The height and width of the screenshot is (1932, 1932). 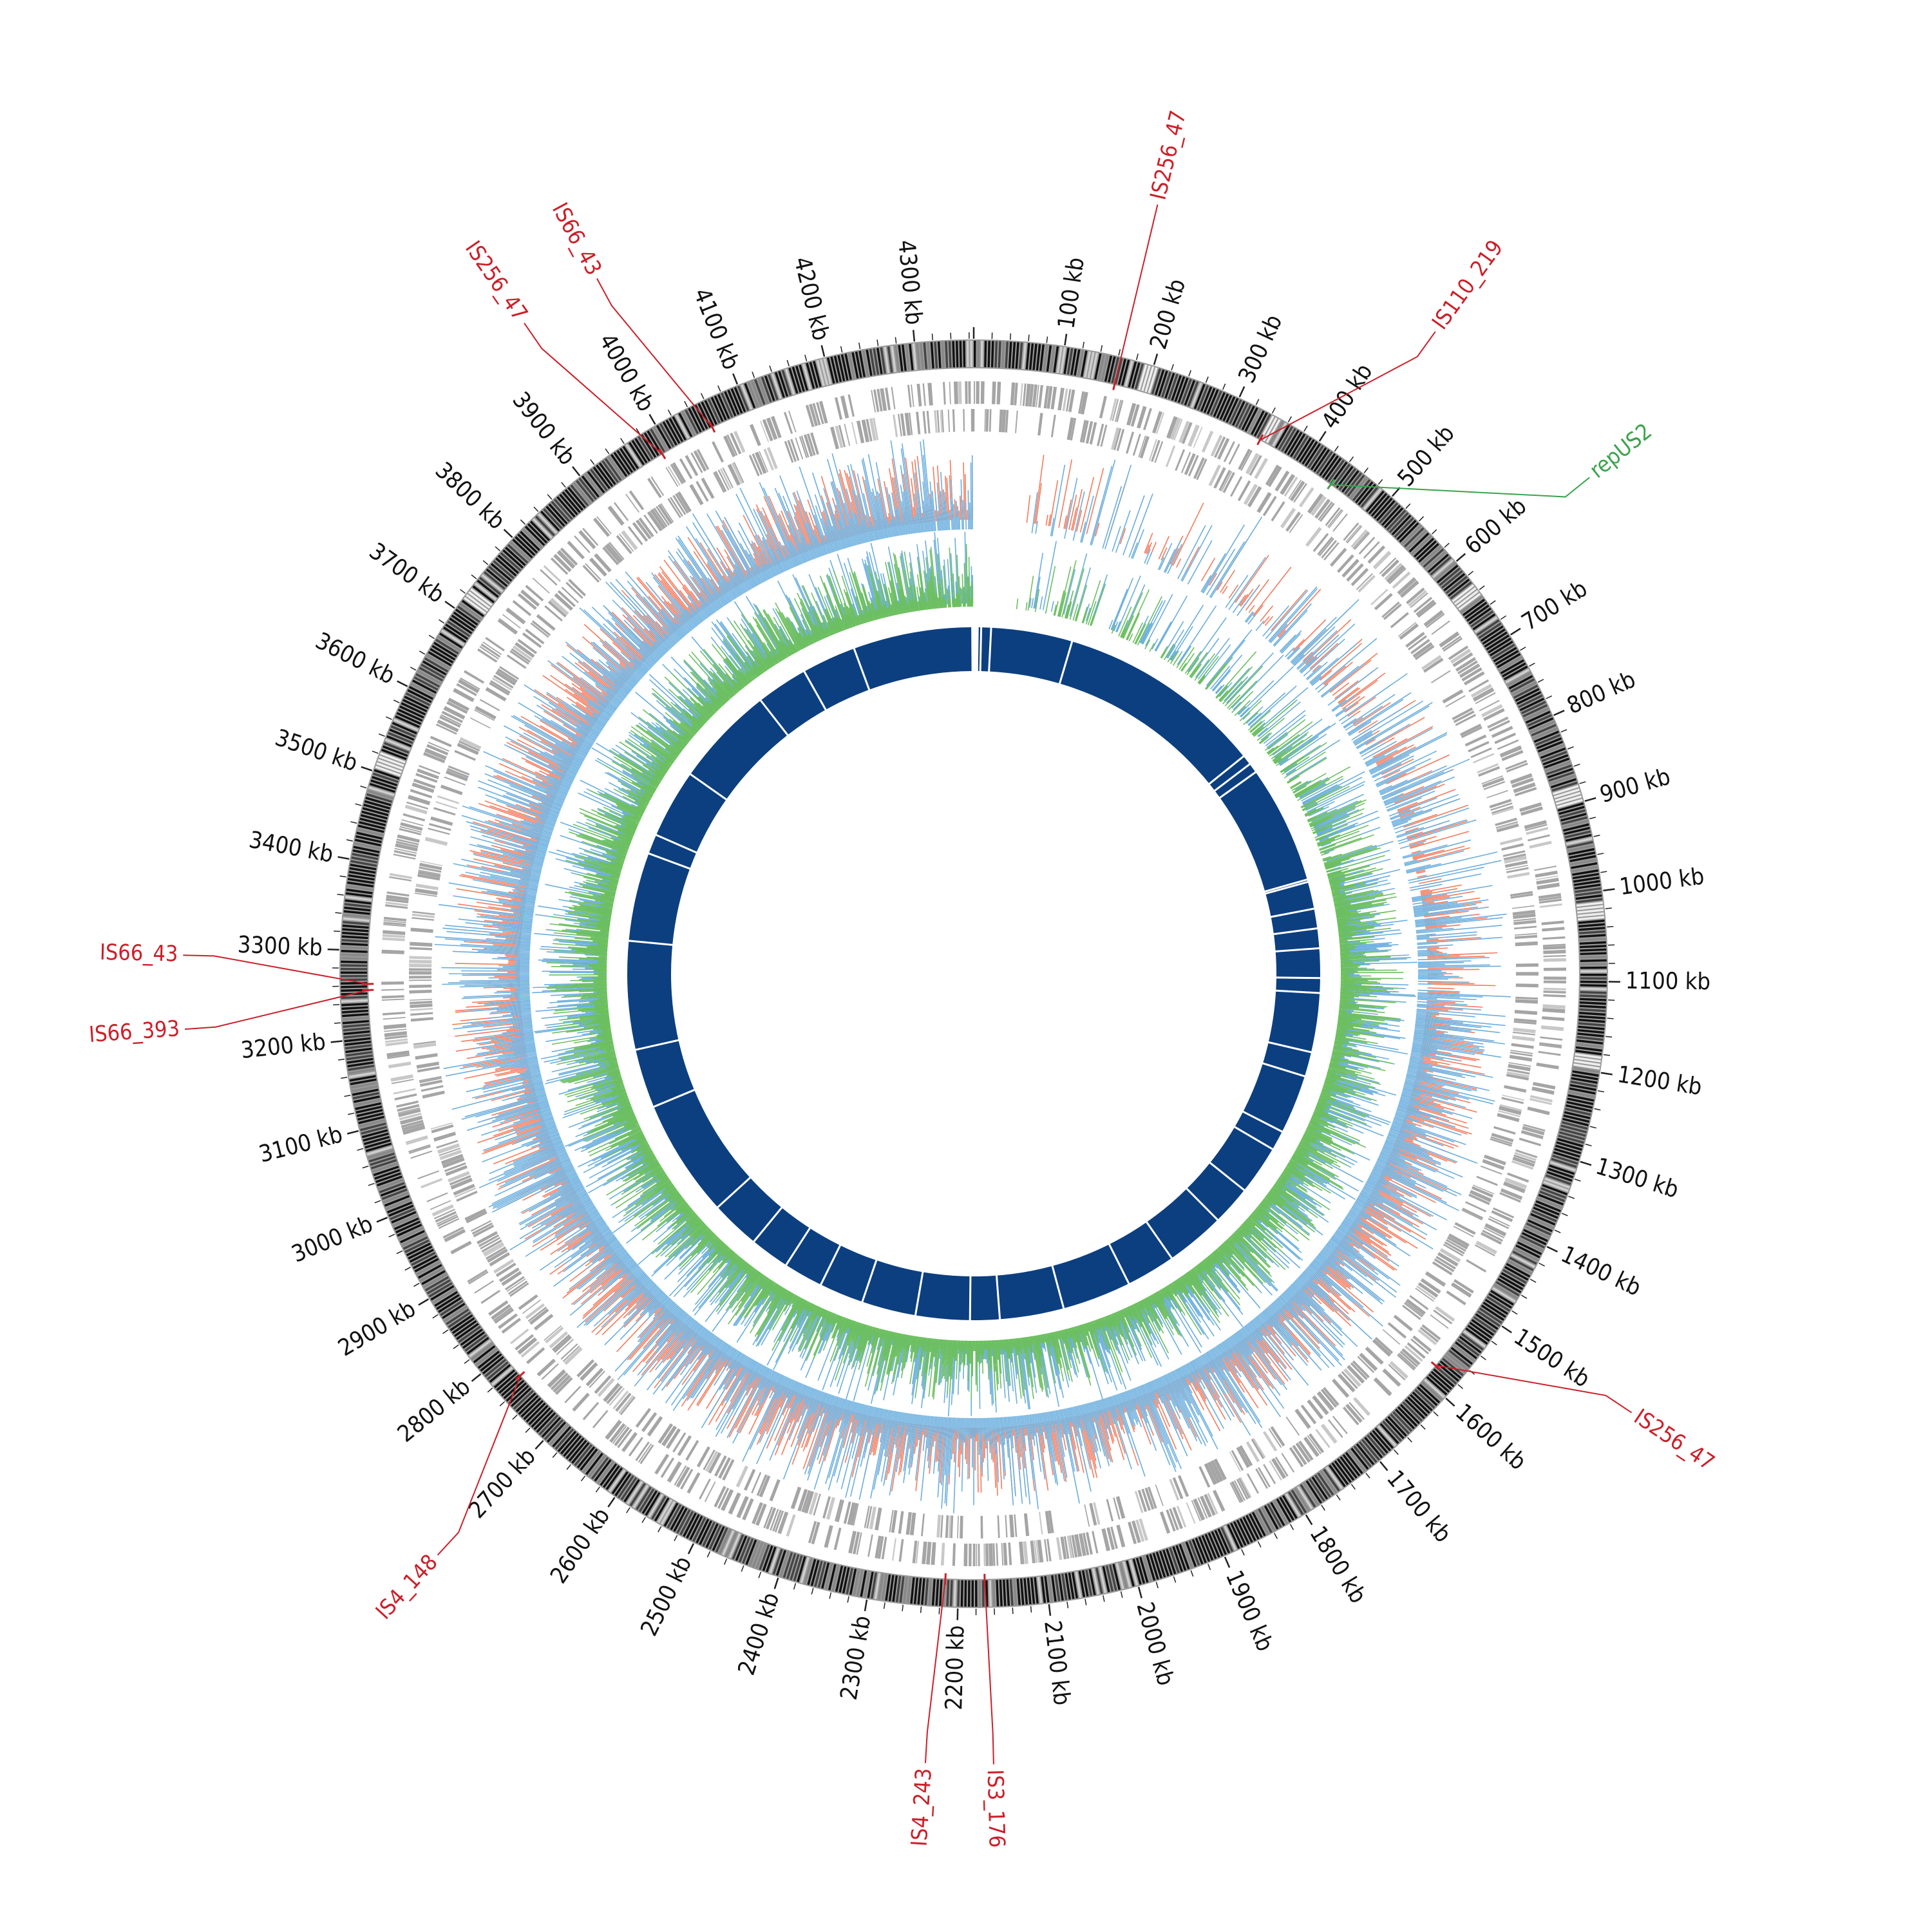 I want to click on is-leader-line, so click(x=1136, y=294).